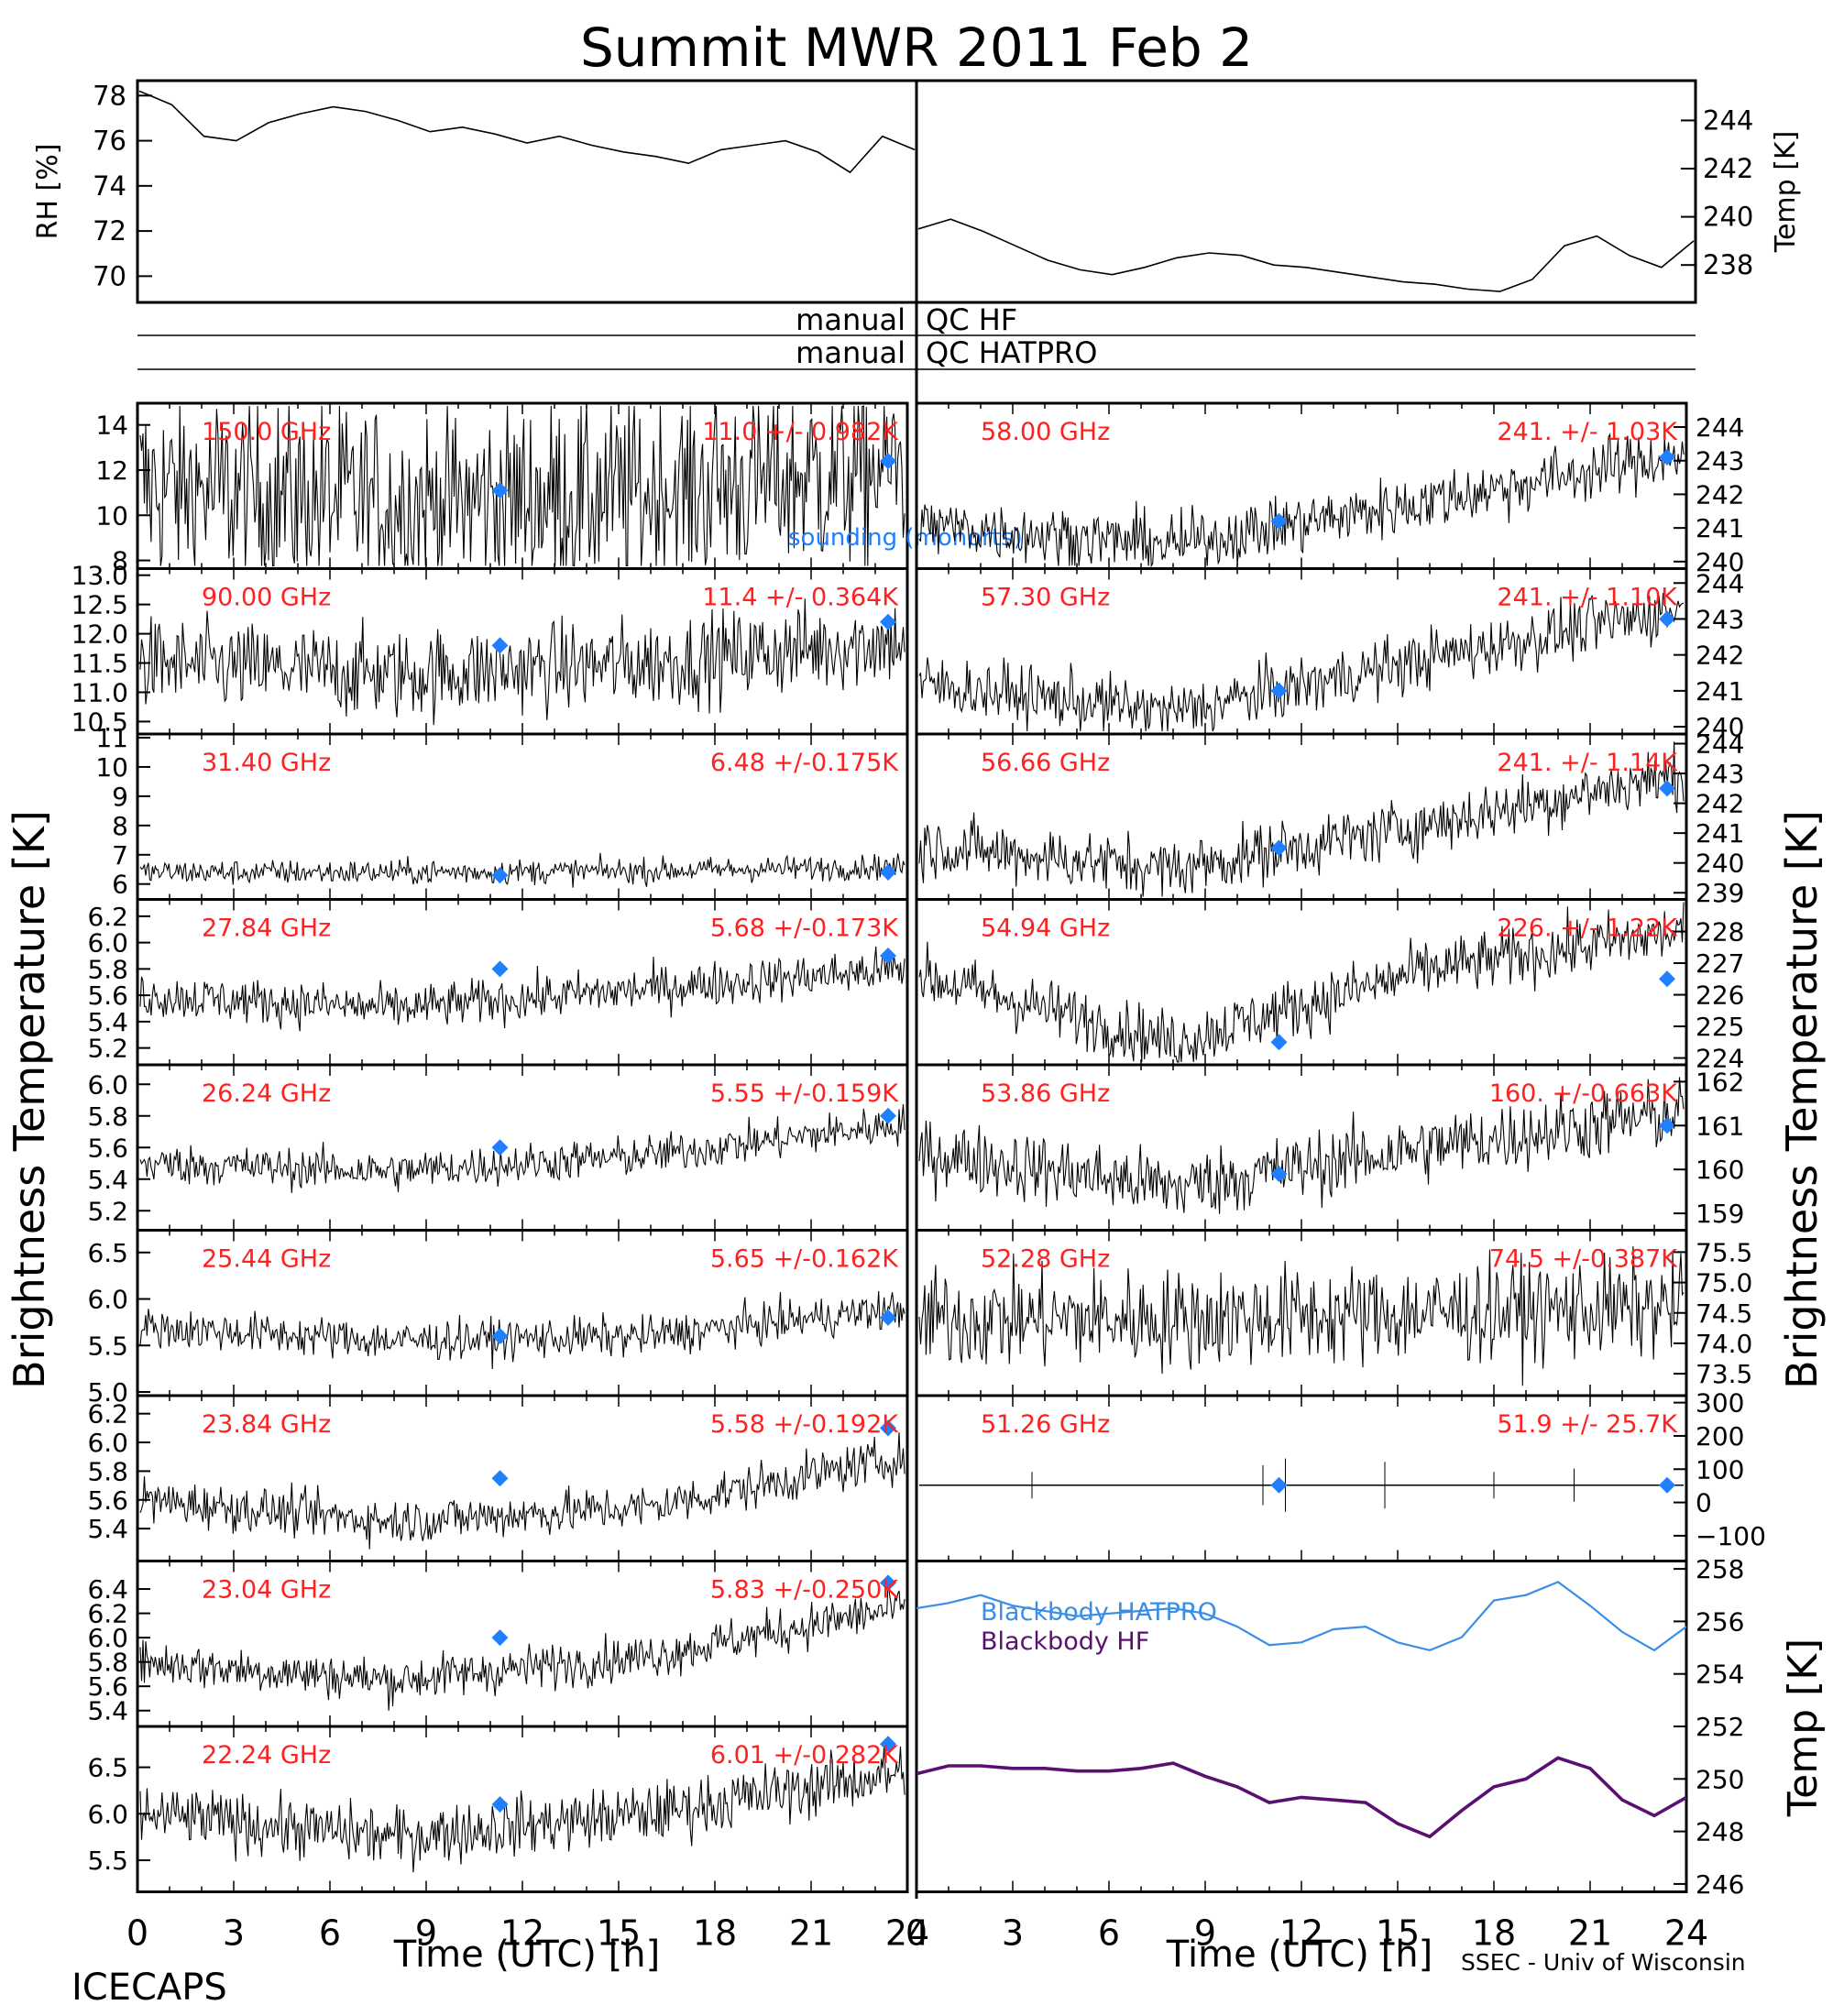 The width and height of the screenshot is (1833, 2016). What do you see at coordinates (266, 1424) in the screenshot?
I see `frequency-label: 23.84 GHz` at bounding box center [266, 1424].